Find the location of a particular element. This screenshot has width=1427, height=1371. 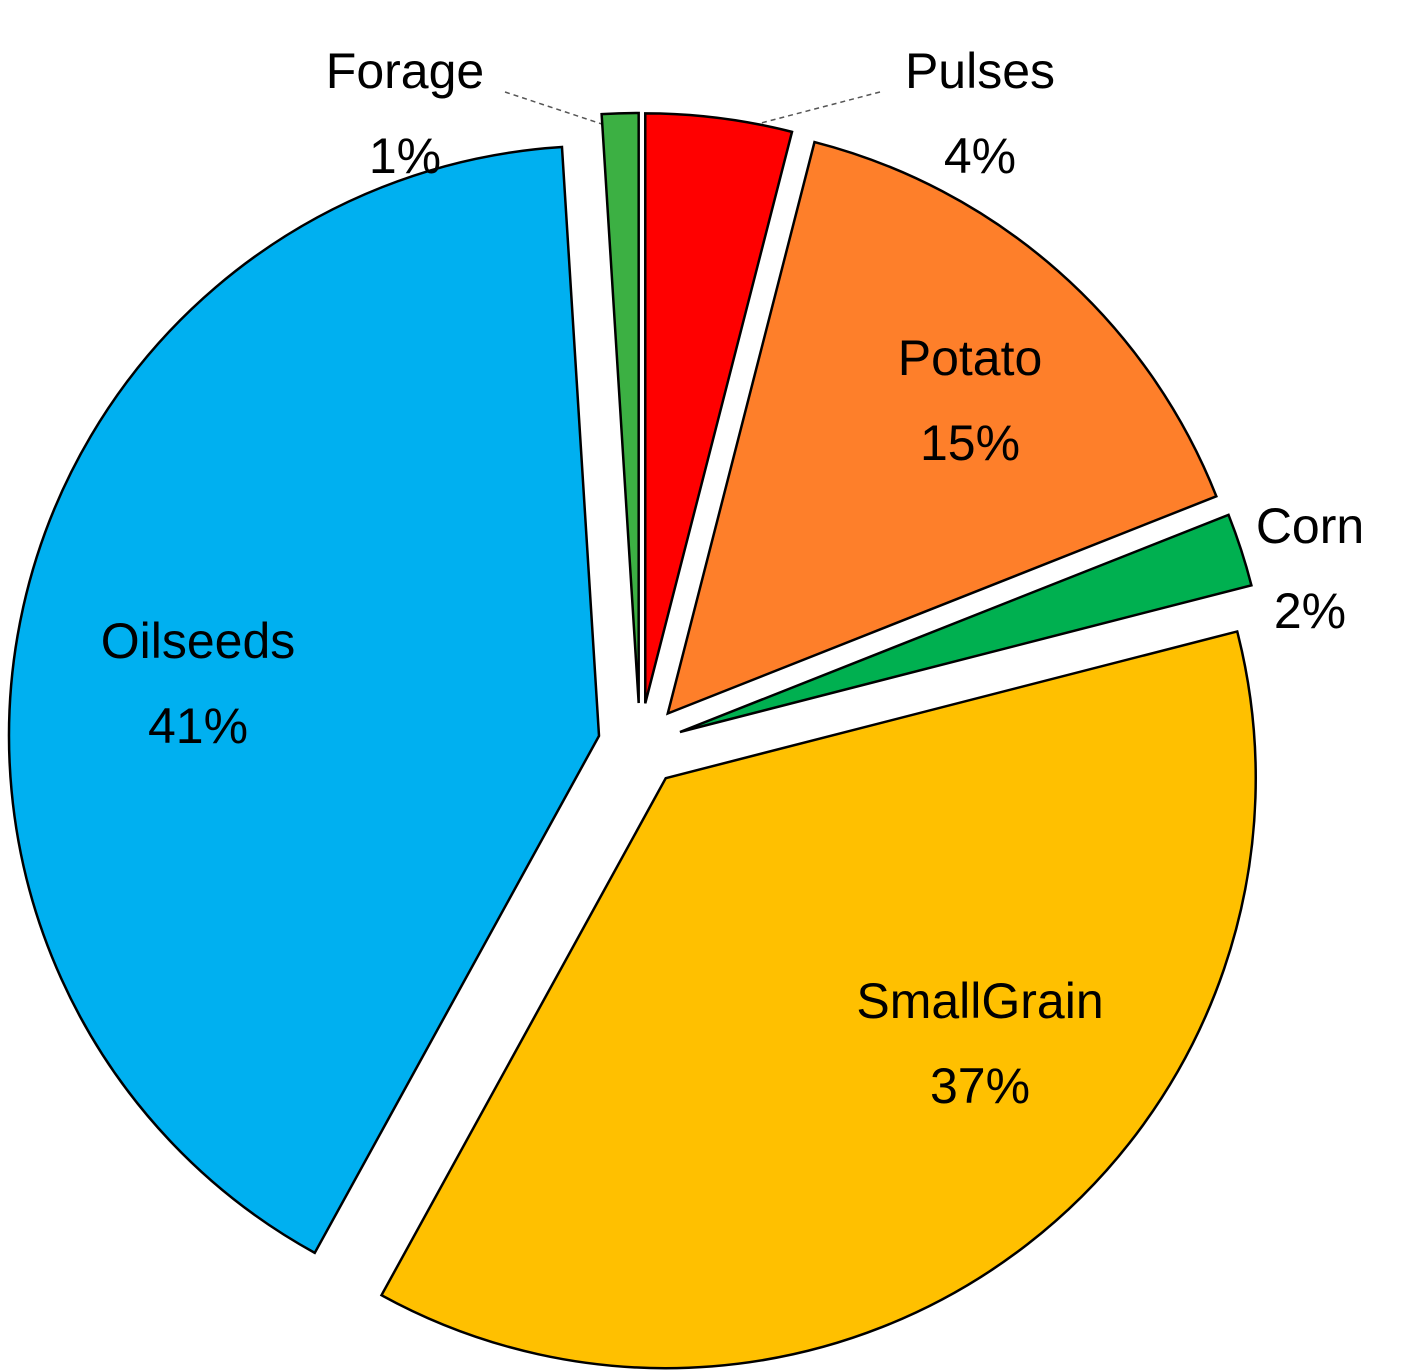

slice-label: Potato is located at coordinates (970, 358).